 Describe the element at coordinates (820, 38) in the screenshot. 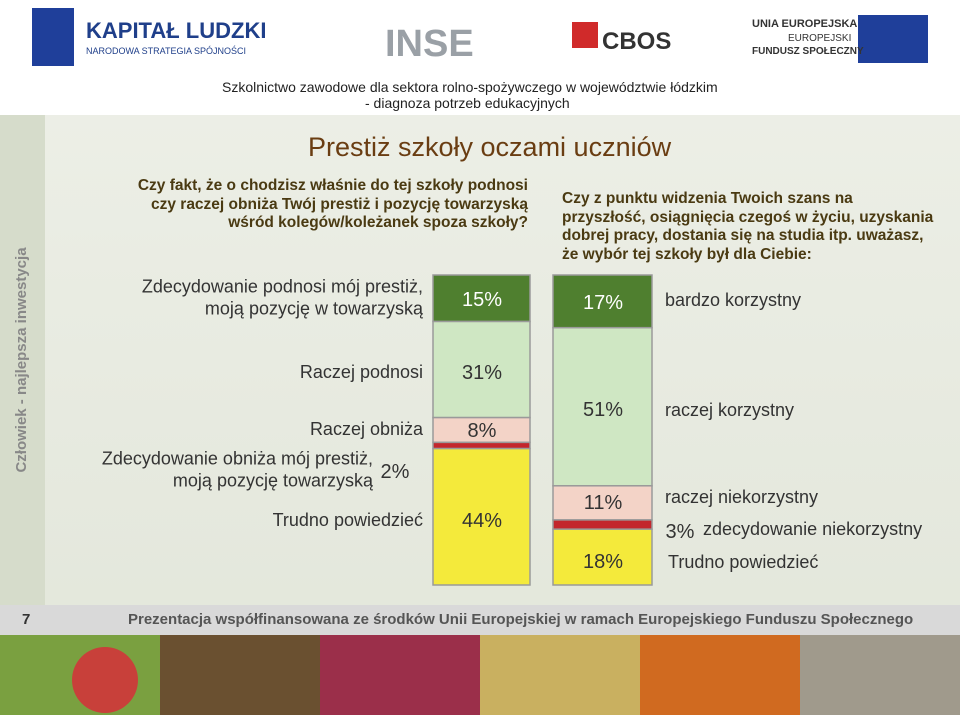

I see `logo-text: EUROPEJSKI` at that location.